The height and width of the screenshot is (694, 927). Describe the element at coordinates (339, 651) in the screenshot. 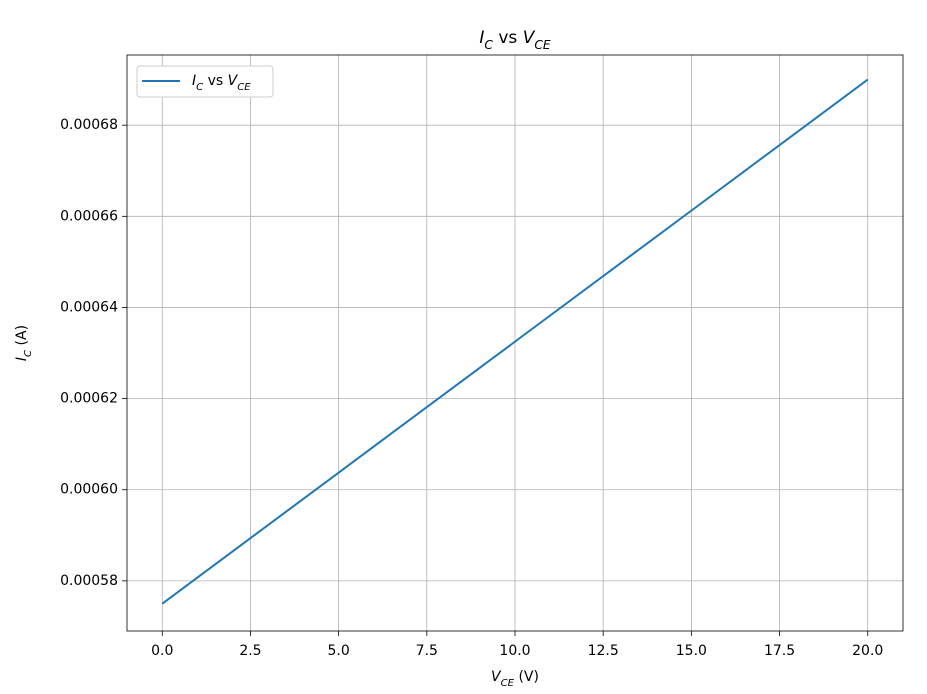

I see `x-tick-label: 5.0` at that location.